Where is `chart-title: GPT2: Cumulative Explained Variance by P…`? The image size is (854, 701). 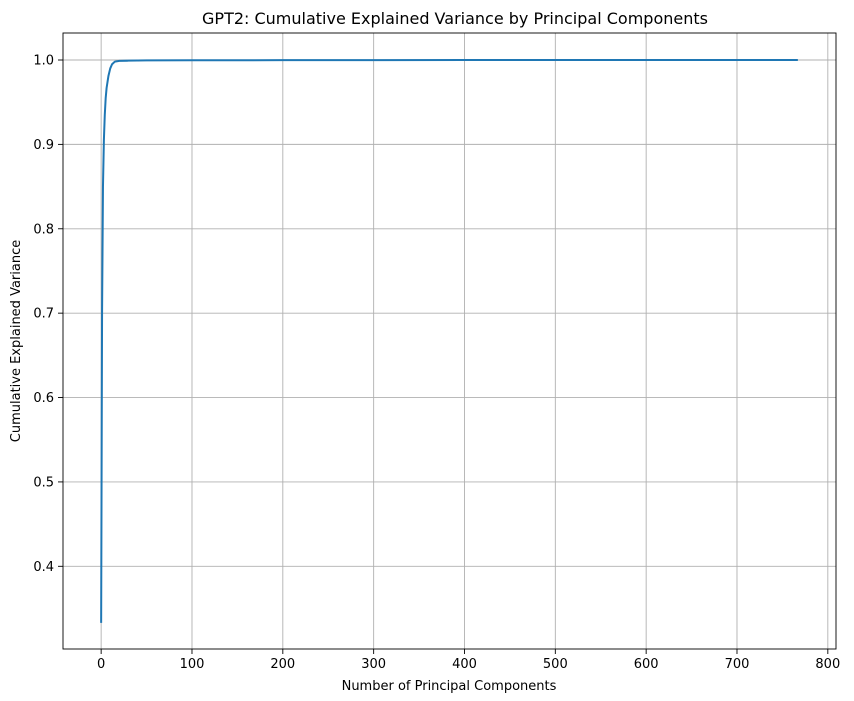
chart-title: GPT2: Cumulative Explained Variance by P… is located at coordinates (455, 18).